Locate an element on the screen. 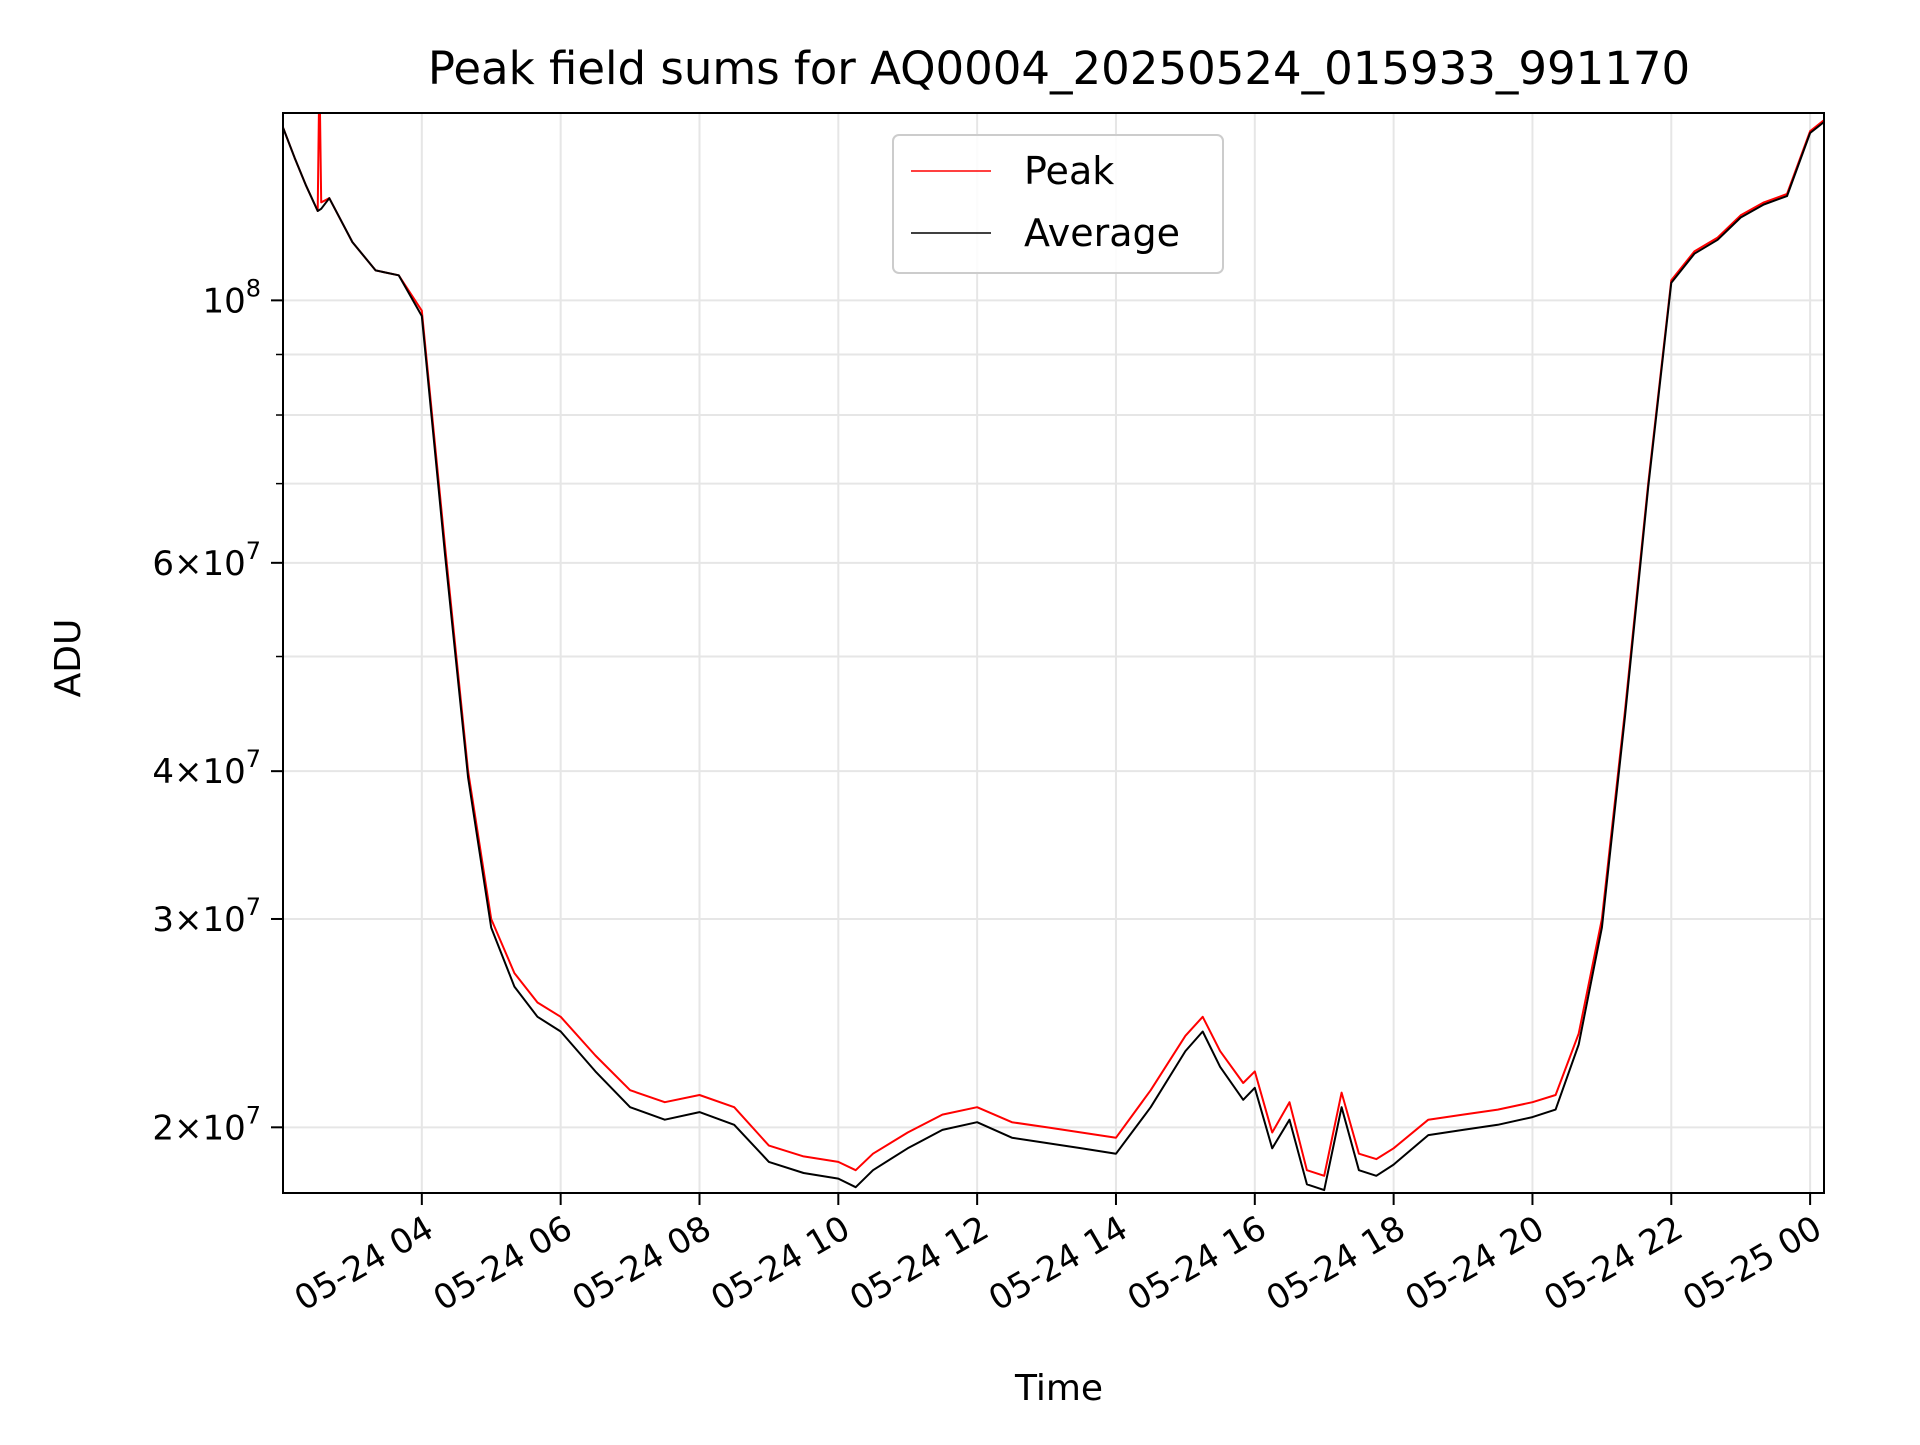  y-tick-label: 4×107 is located at coordinates (206, 768).